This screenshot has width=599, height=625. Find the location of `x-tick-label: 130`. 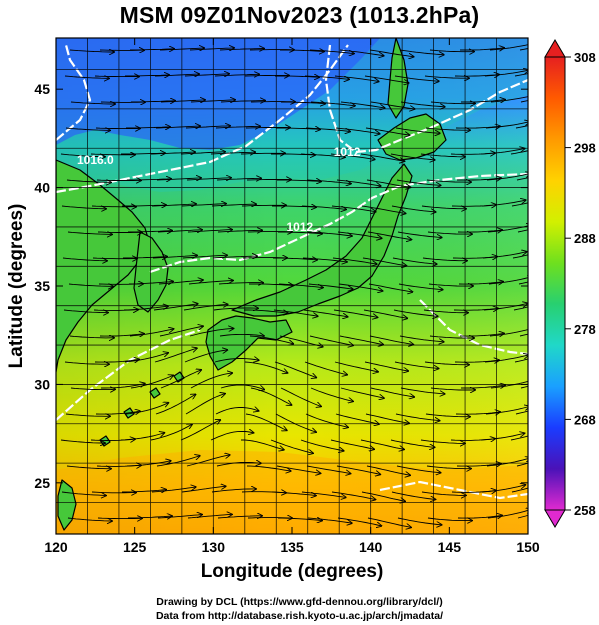

x-tick-label: 130 is located at coordinates (214, 547).